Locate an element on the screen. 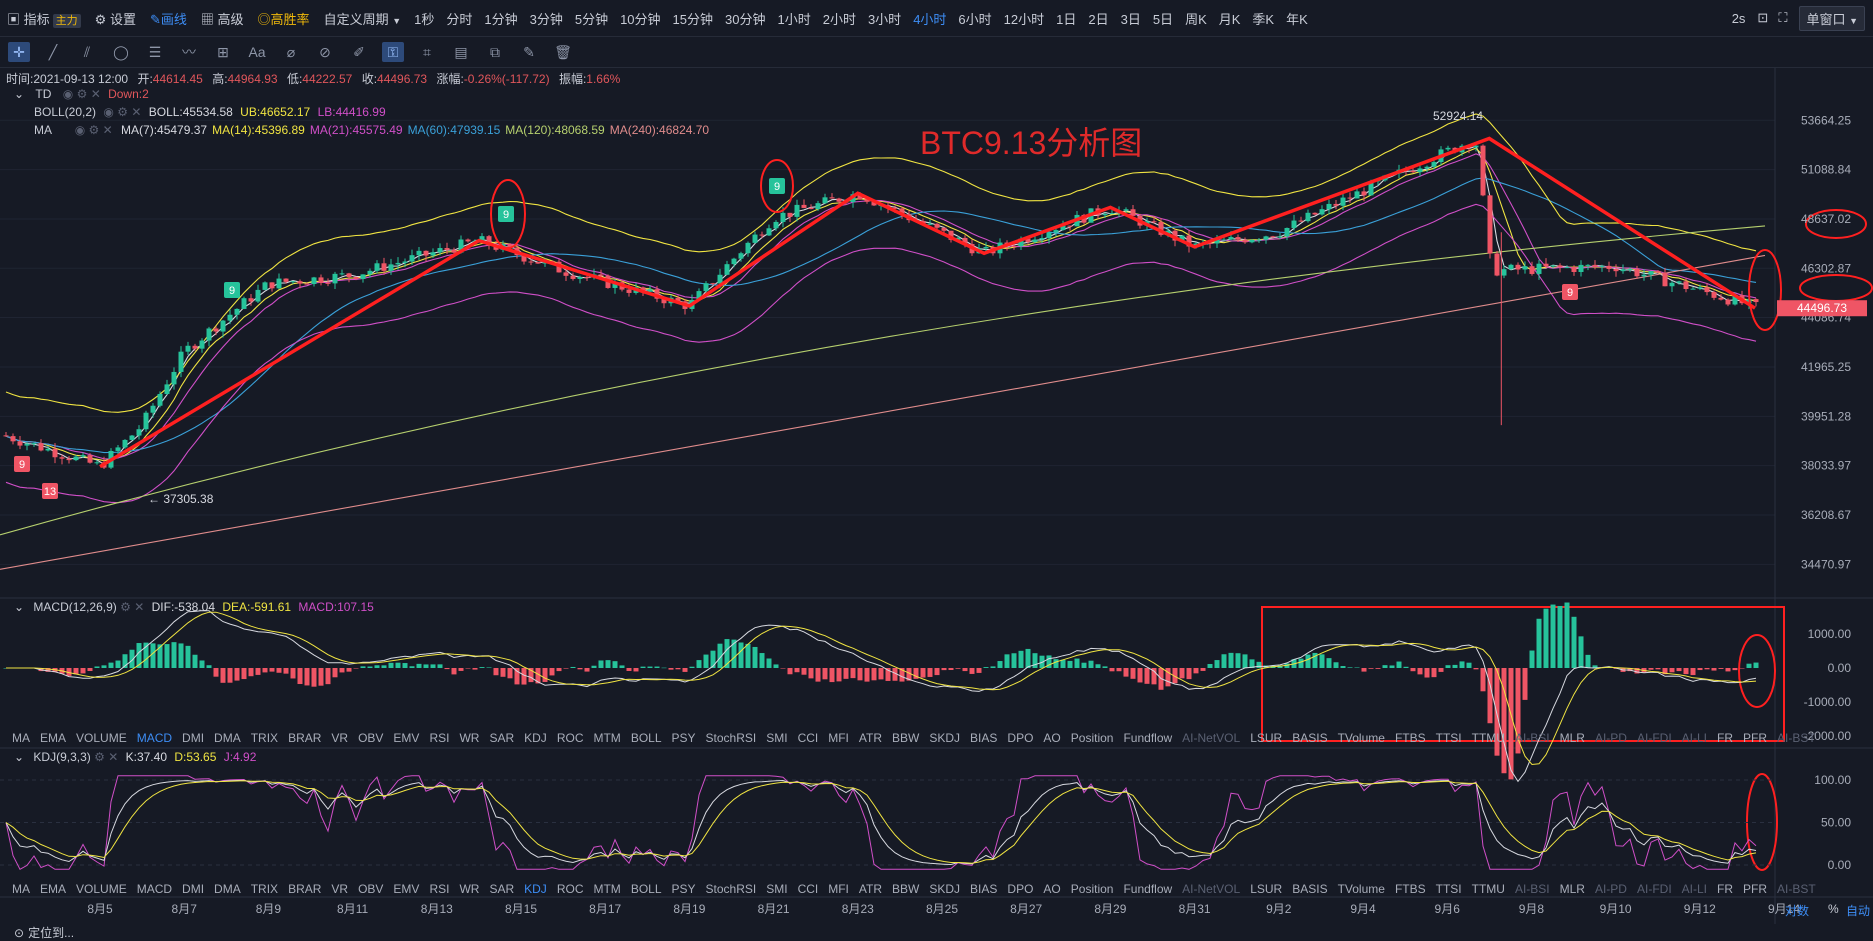 The width and height of the screenshot is (1873, 941). edit-icon: ✎ is located at coordinates (529, 51).